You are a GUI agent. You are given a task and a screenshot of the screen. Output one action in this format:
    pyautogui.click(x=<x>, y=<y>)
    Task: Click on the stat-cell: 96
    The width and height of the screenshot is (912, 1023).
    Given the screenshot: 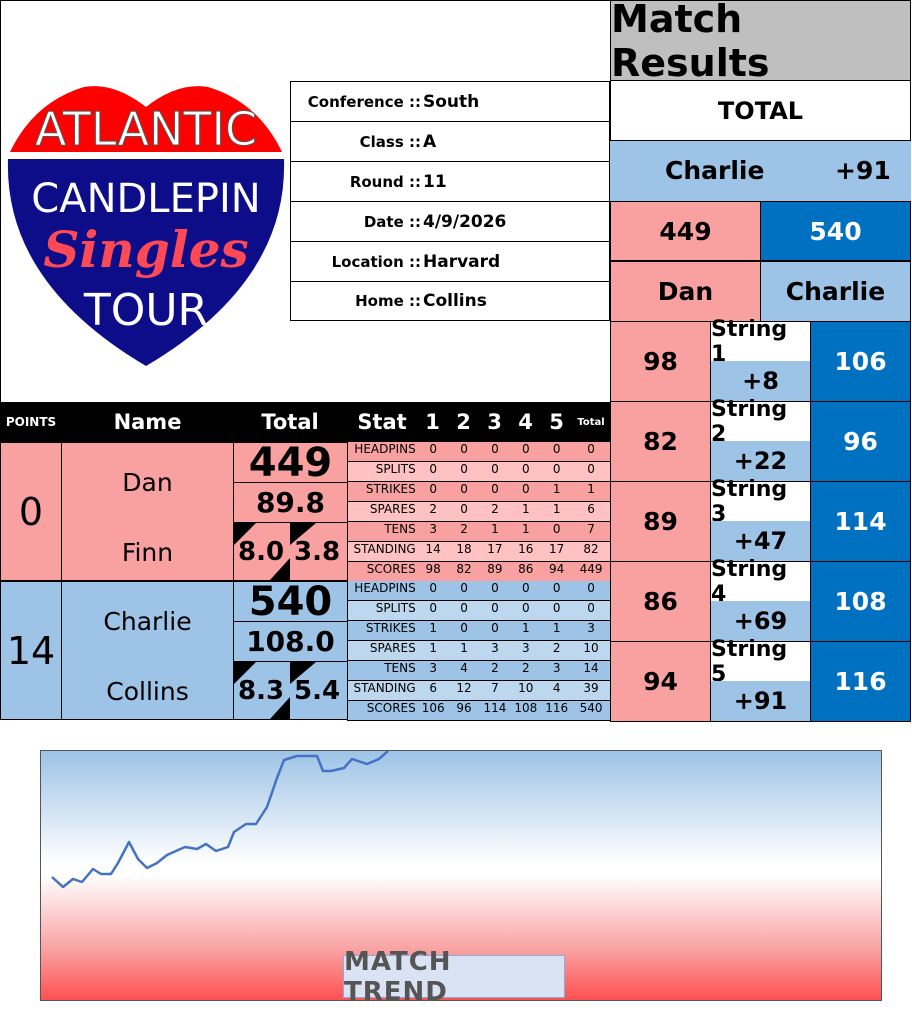 What is the action you would take?
    pyautogui.click(x=464, y=708)
    